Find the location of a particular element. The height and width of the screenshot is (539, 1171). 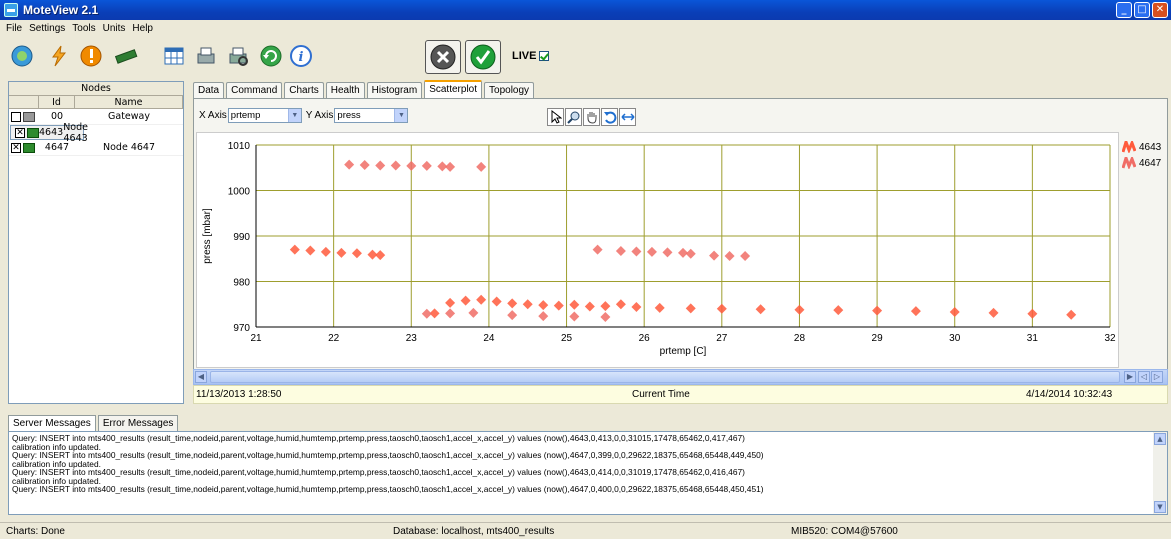

time-start: 11/13/2013 1:28:50 is located at coordinates (239, 394).